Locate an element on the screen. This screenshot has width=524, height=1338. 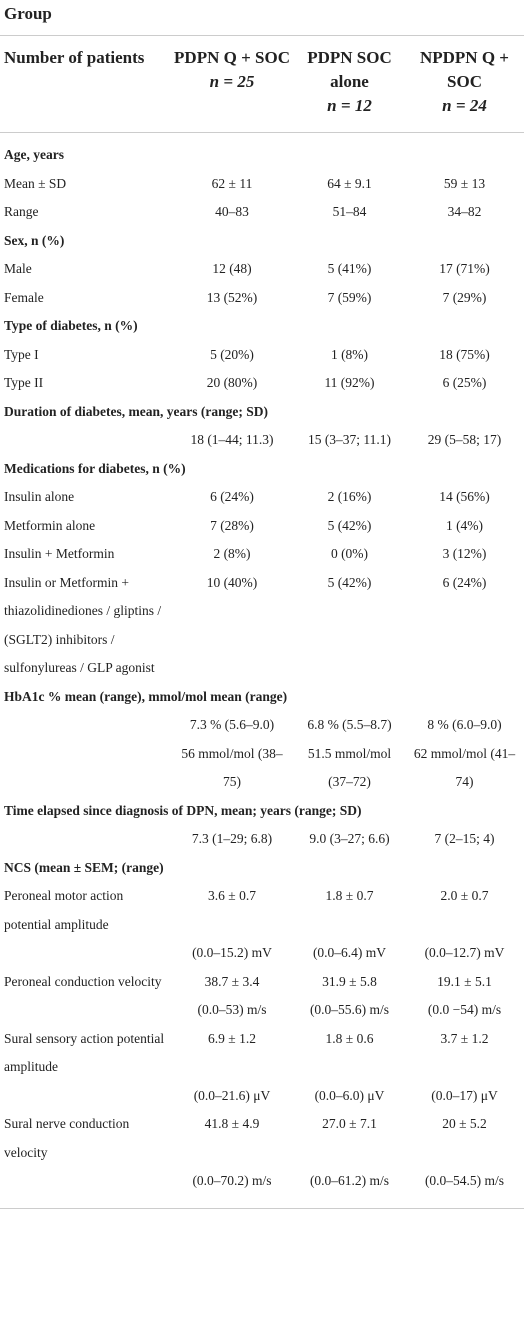
column-name: PDPN Q + SOC is located at coordinates (232, 57).